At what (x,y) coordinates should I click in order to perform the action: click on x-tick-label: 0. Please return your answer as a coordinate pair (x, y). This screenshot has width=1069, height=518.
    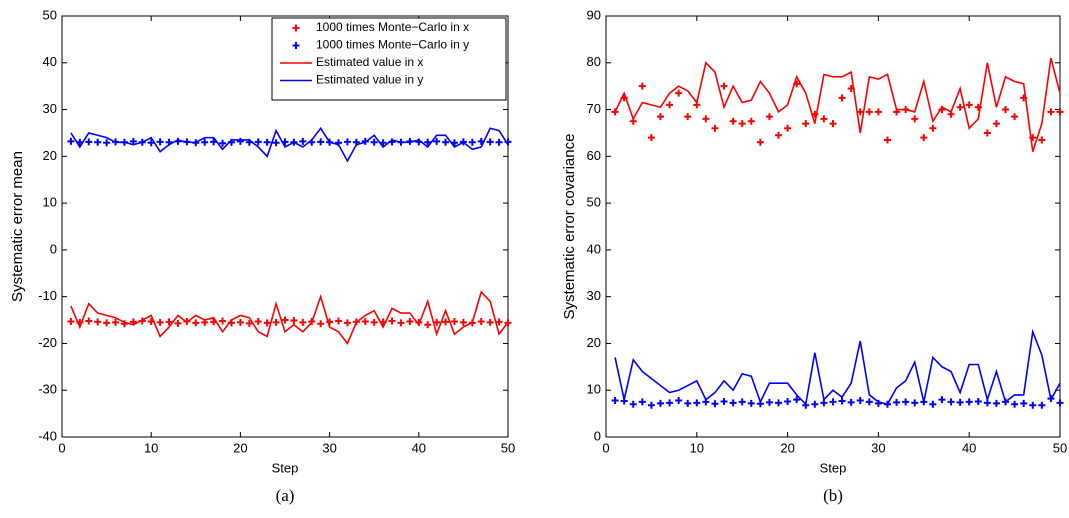
    Looking at the image, I should click on (605, 447).